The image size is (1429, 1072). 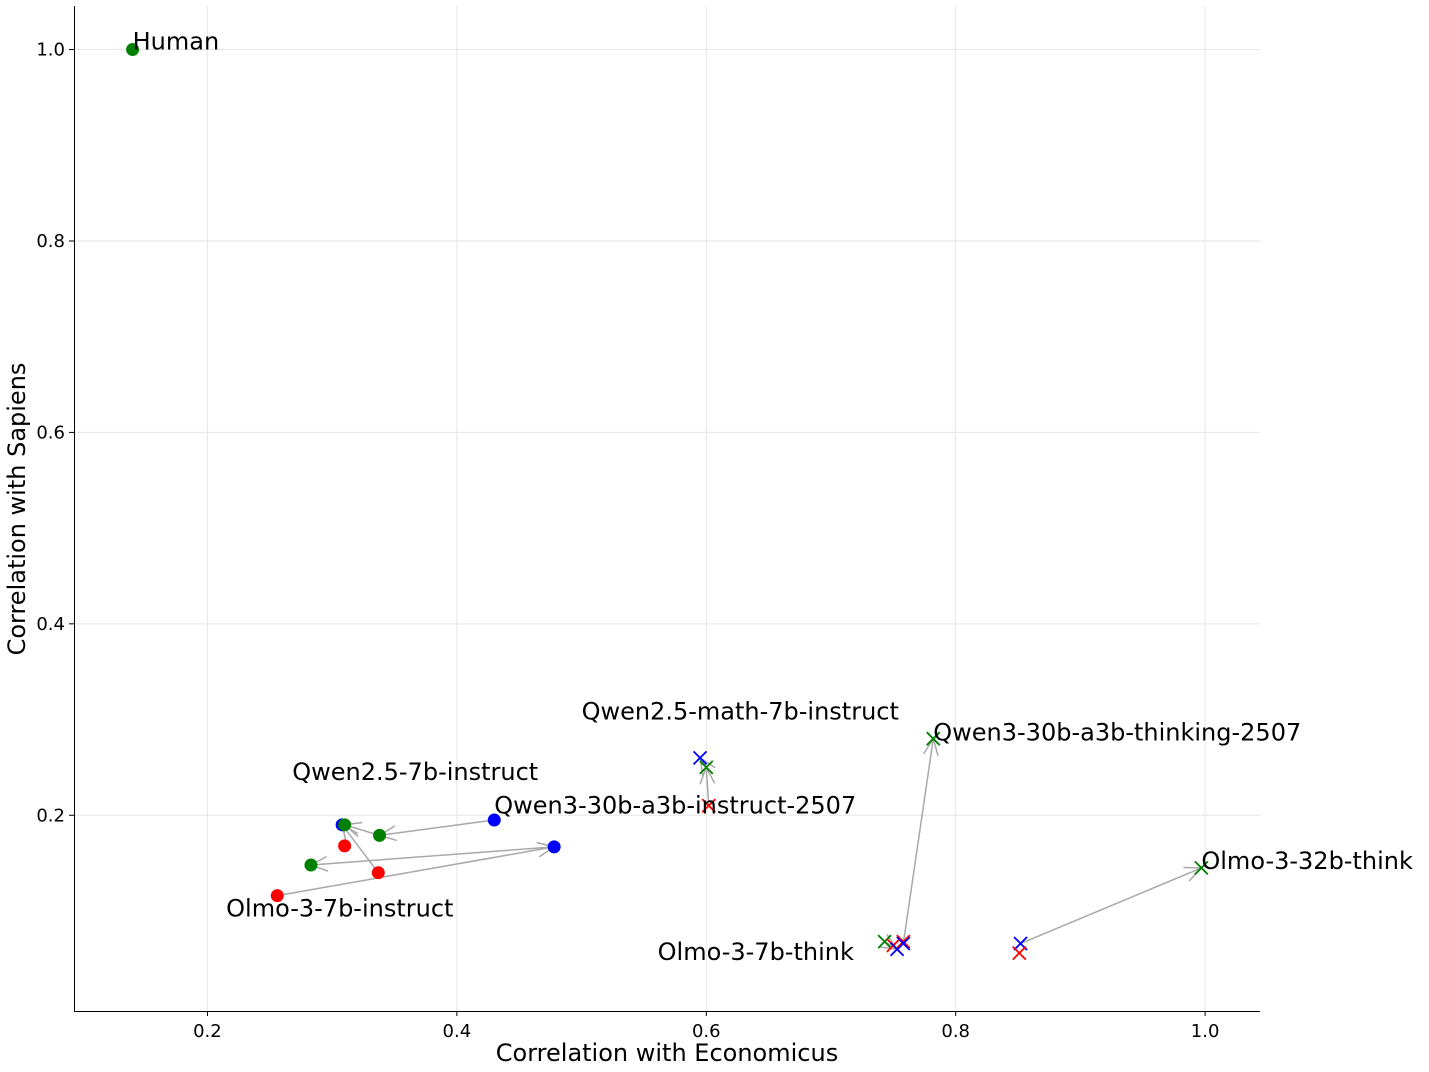 What do you see at coordinates (50, 432) in the screenshot?
I see `y-tick-label: 0.6` at bounding box center [50, 432].